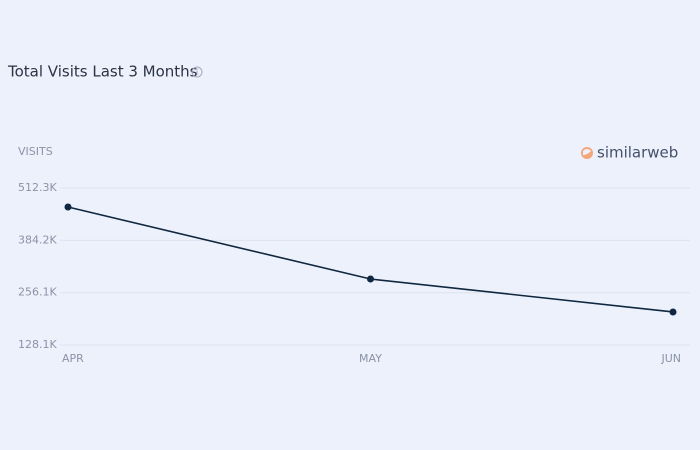  What do you see at coordinates (37, 292) in the screenshot?
I see `y-tick-label: 256.1K` at bounding box center [37, 292].